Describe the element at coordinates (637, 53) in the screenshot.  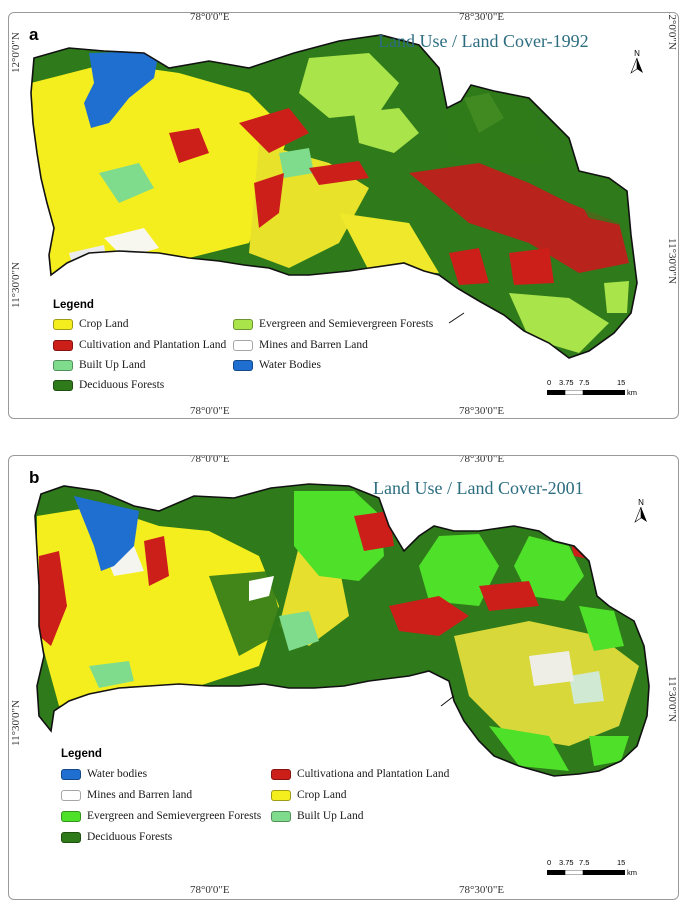
I see `north-label-a: N` at that location.